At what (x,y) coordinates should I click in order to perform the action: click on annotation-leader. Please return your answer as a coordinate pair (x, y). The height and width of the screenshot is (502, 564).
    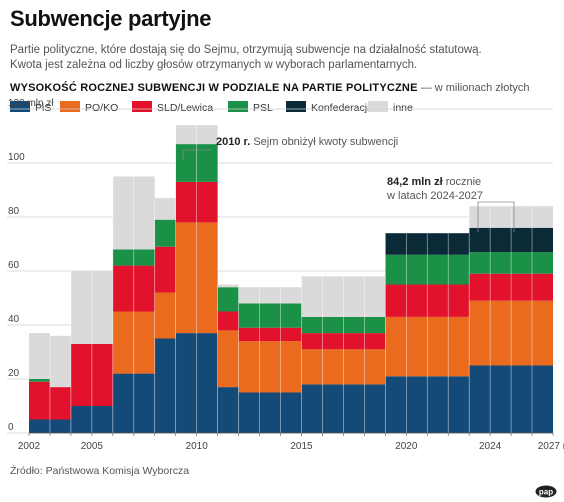
    Looking at the image, I should click on (197, 154).